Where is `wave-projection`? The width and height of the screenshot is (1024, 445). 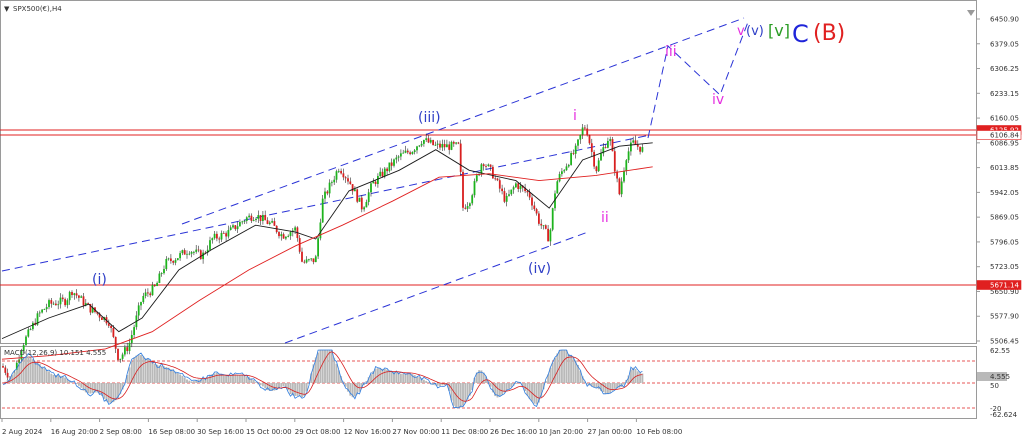 wave-projection is located at coordinates (698, 80).